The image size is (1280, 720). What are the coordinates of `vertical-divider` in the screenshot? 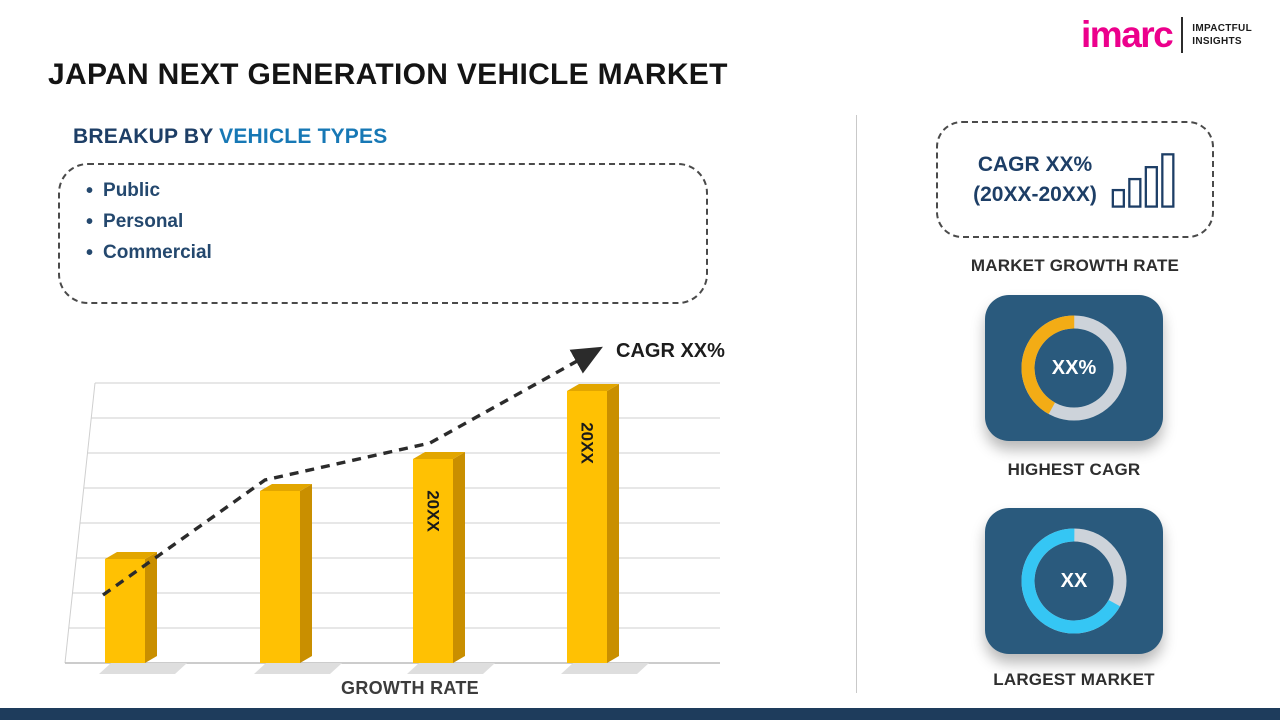 It's located at (856, 404).